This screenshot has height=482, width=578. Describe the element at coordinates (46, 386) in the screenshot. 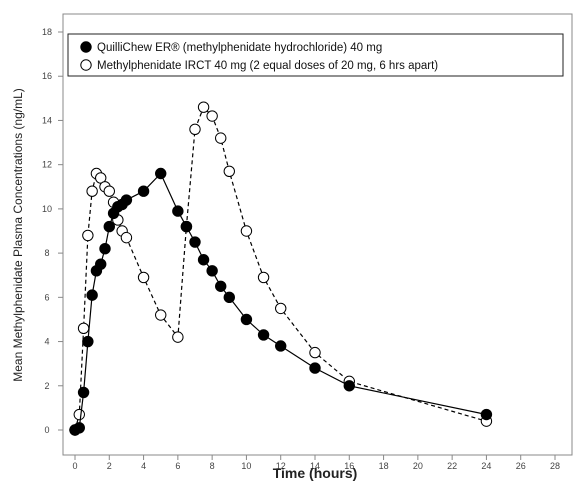

I see `y-tick-label: 2` at that location.